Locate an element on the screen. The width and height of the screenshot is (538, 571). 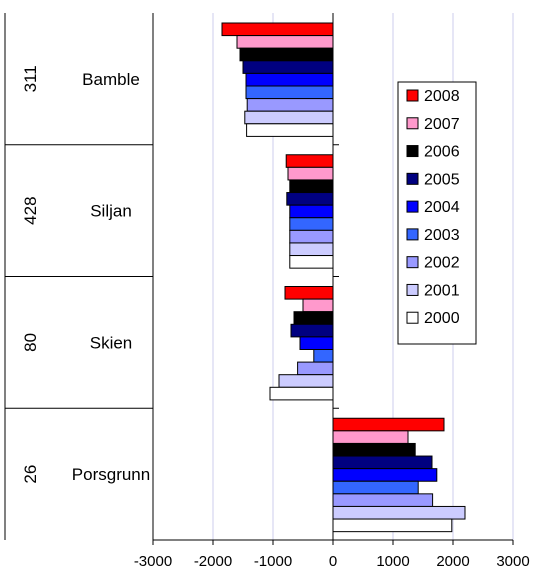
legend-swatch-2006 is located at coordinates (412, 151).